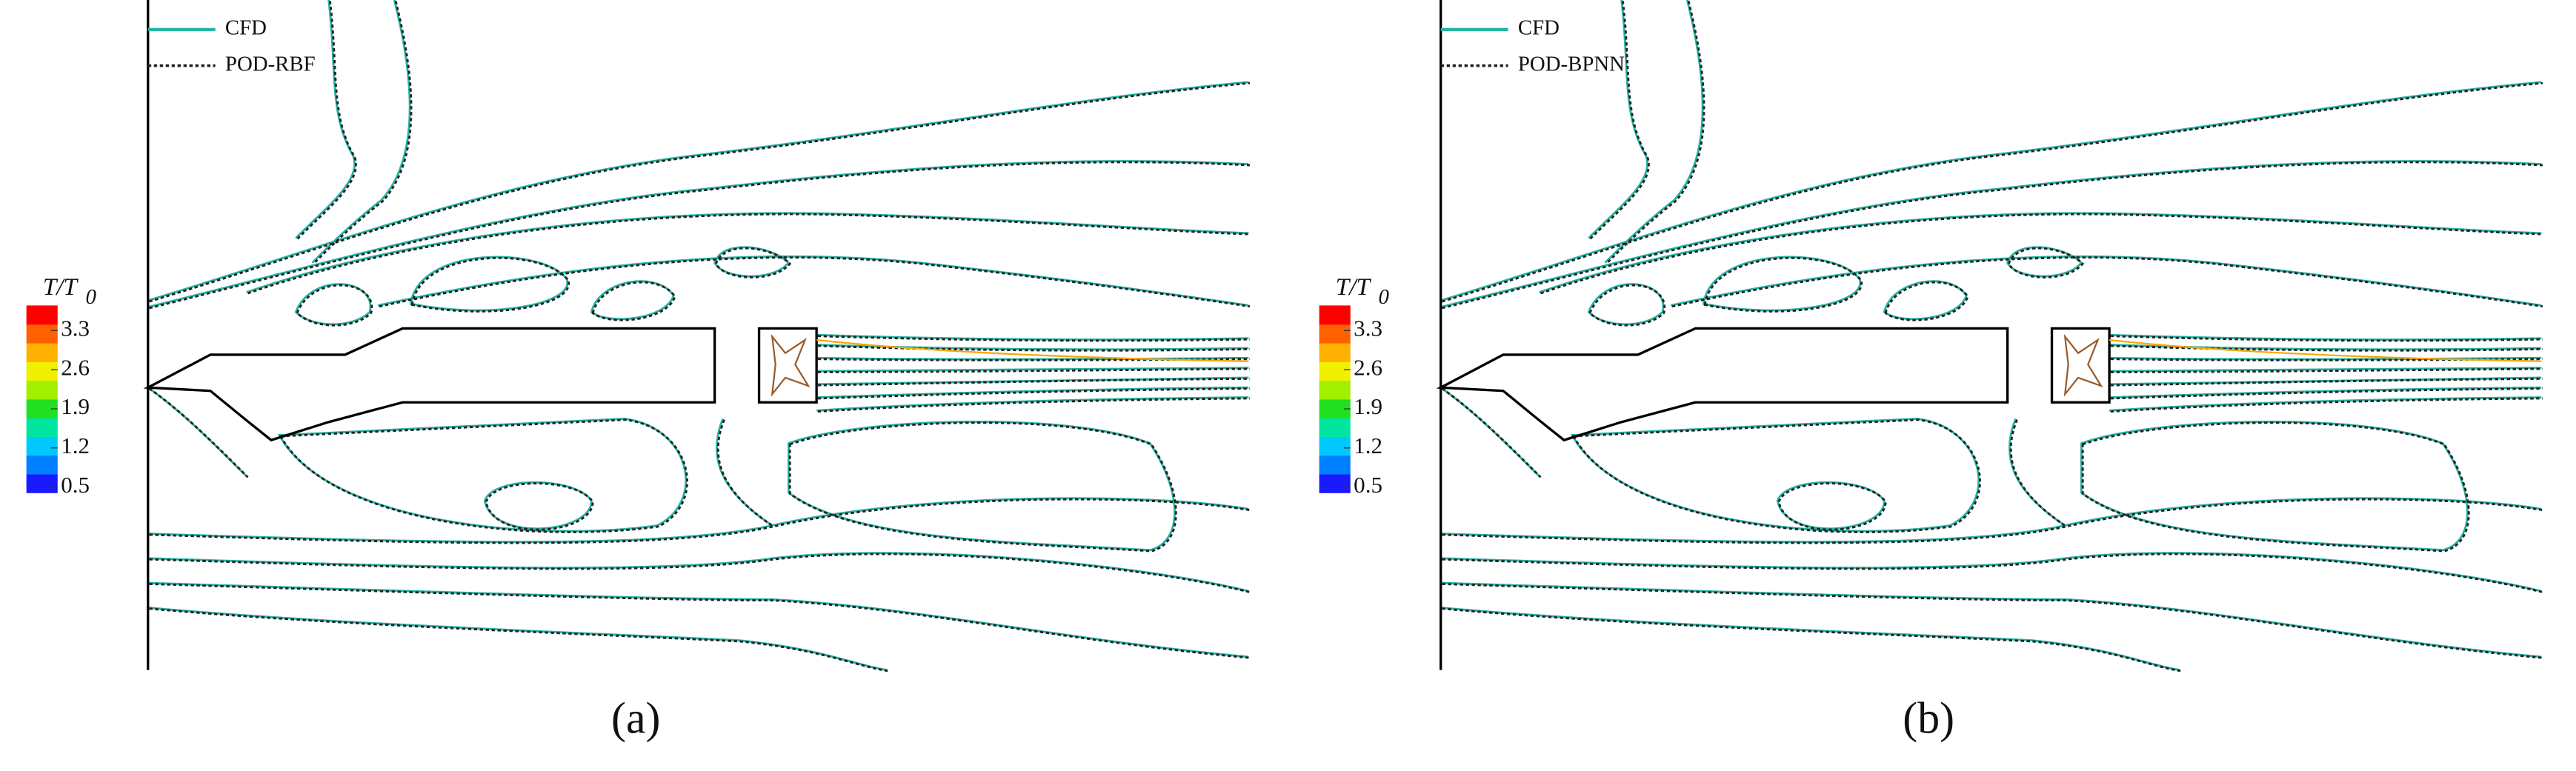  Describe the element at coordinates (1928, 717) in the screenshot. I see `panel-label: (b)` at that location.